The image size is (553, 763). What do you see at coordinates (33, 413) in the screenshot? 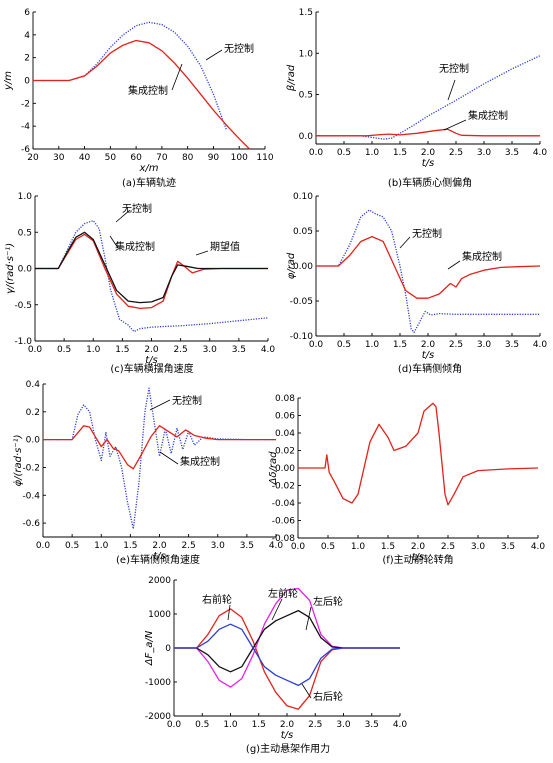
I see `y-tick-label: 0.2` at bounding box center [33, 413].